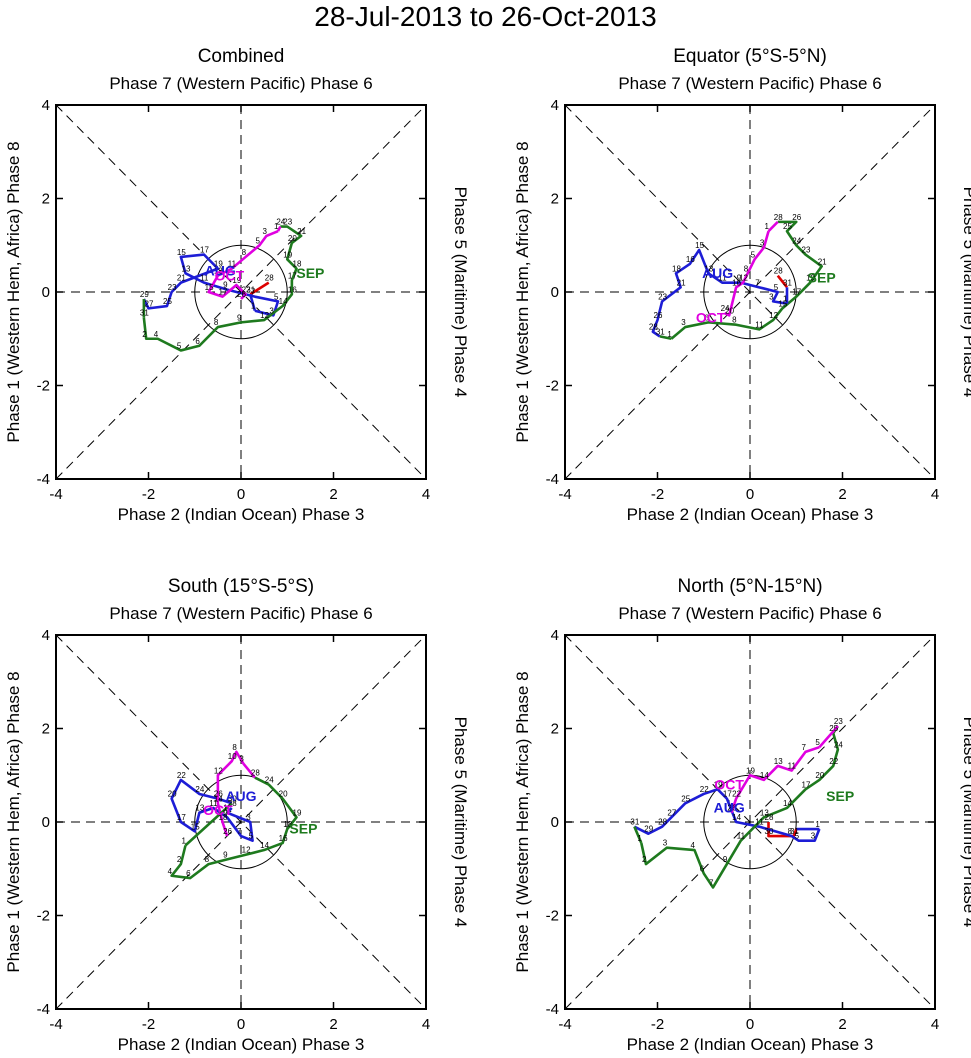 Image resolution: width=971 pixels, height=1058 pixels. I want to click on day-label: 27, so click(671, 812).